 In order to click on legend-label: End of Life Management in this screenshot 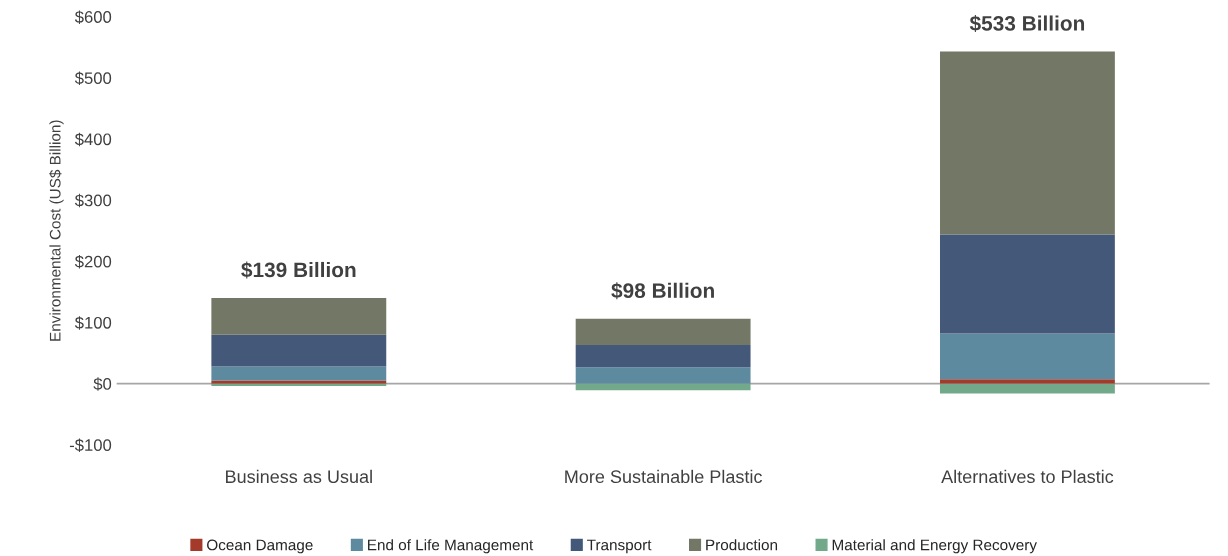, I will do `click(451, 546)`.